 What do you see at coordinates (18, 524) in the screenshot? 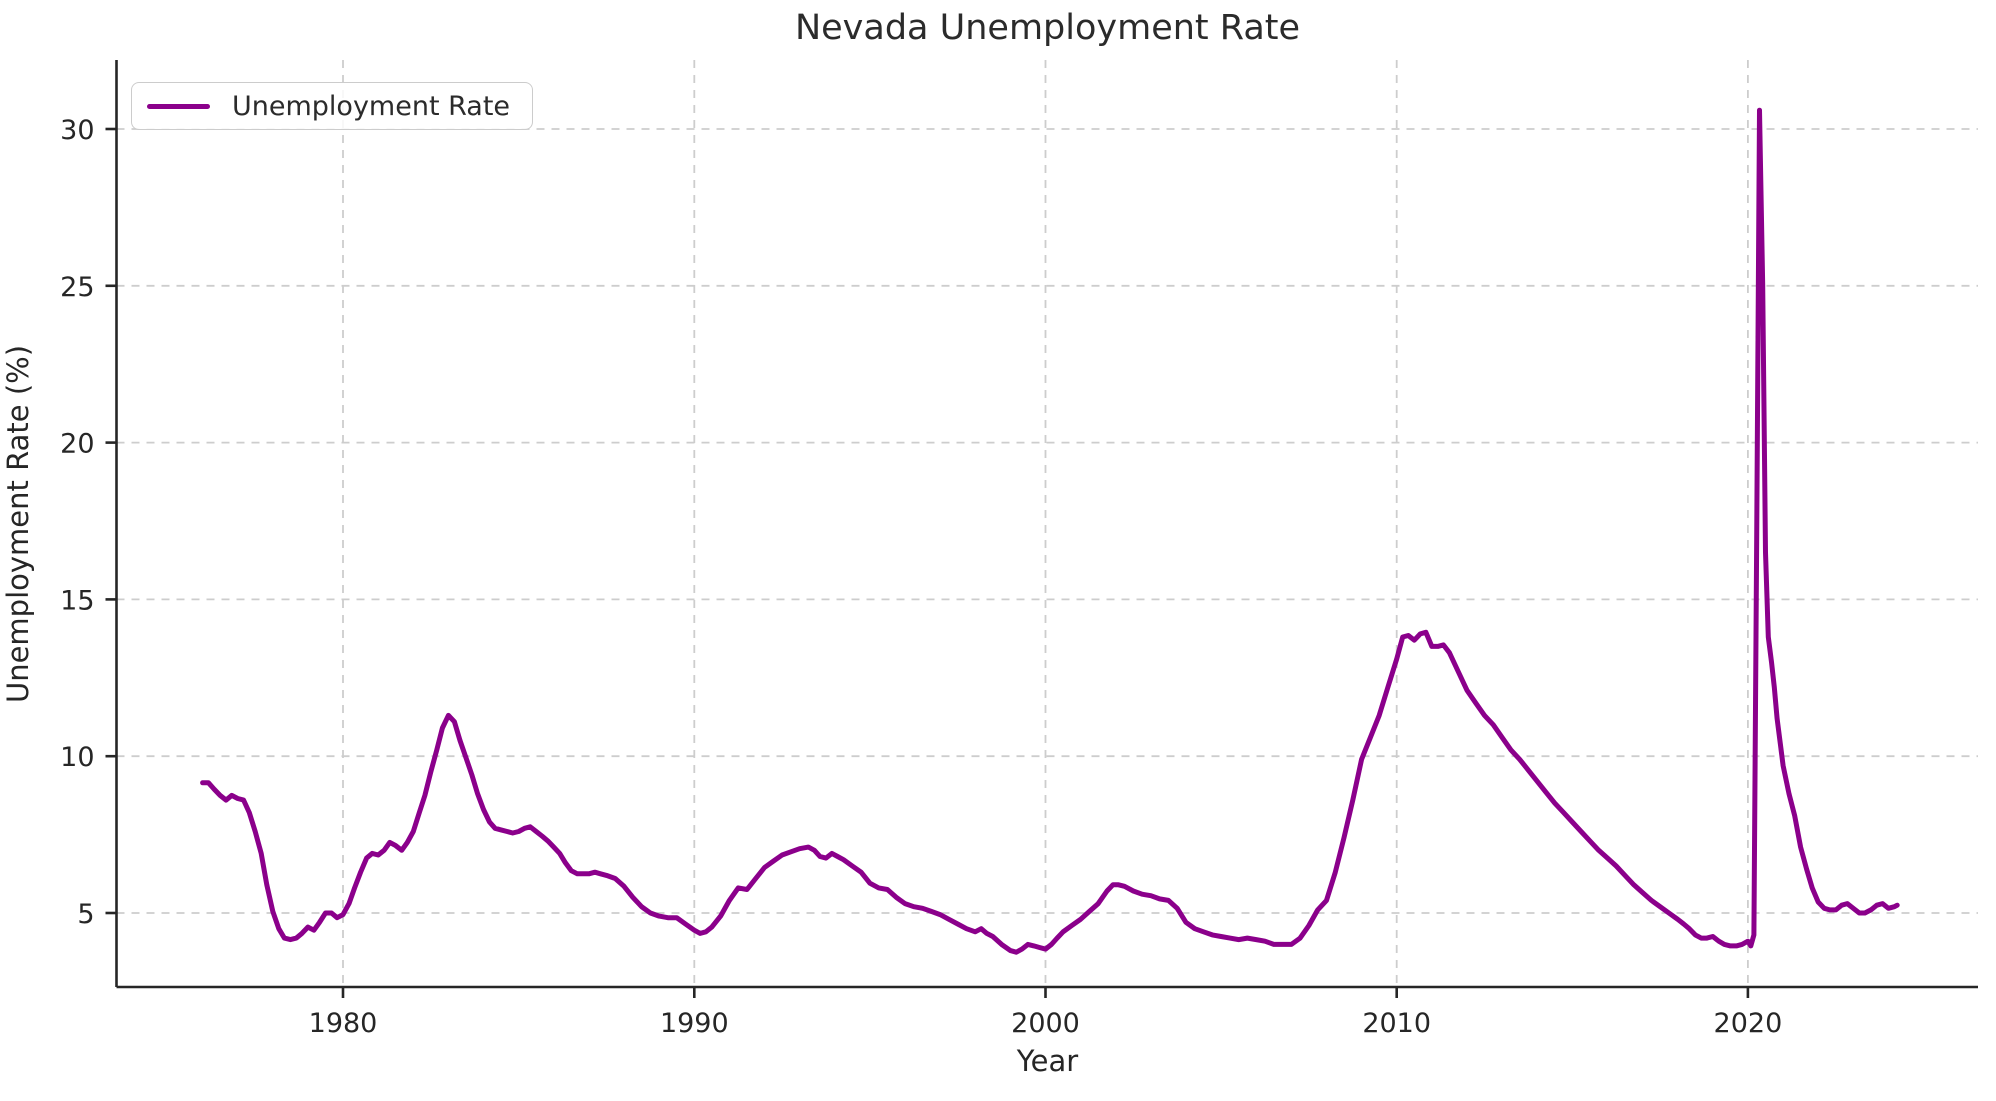
I see `y-axis-label: Unemployment Rate (%)` at bounding box center [18, 524].